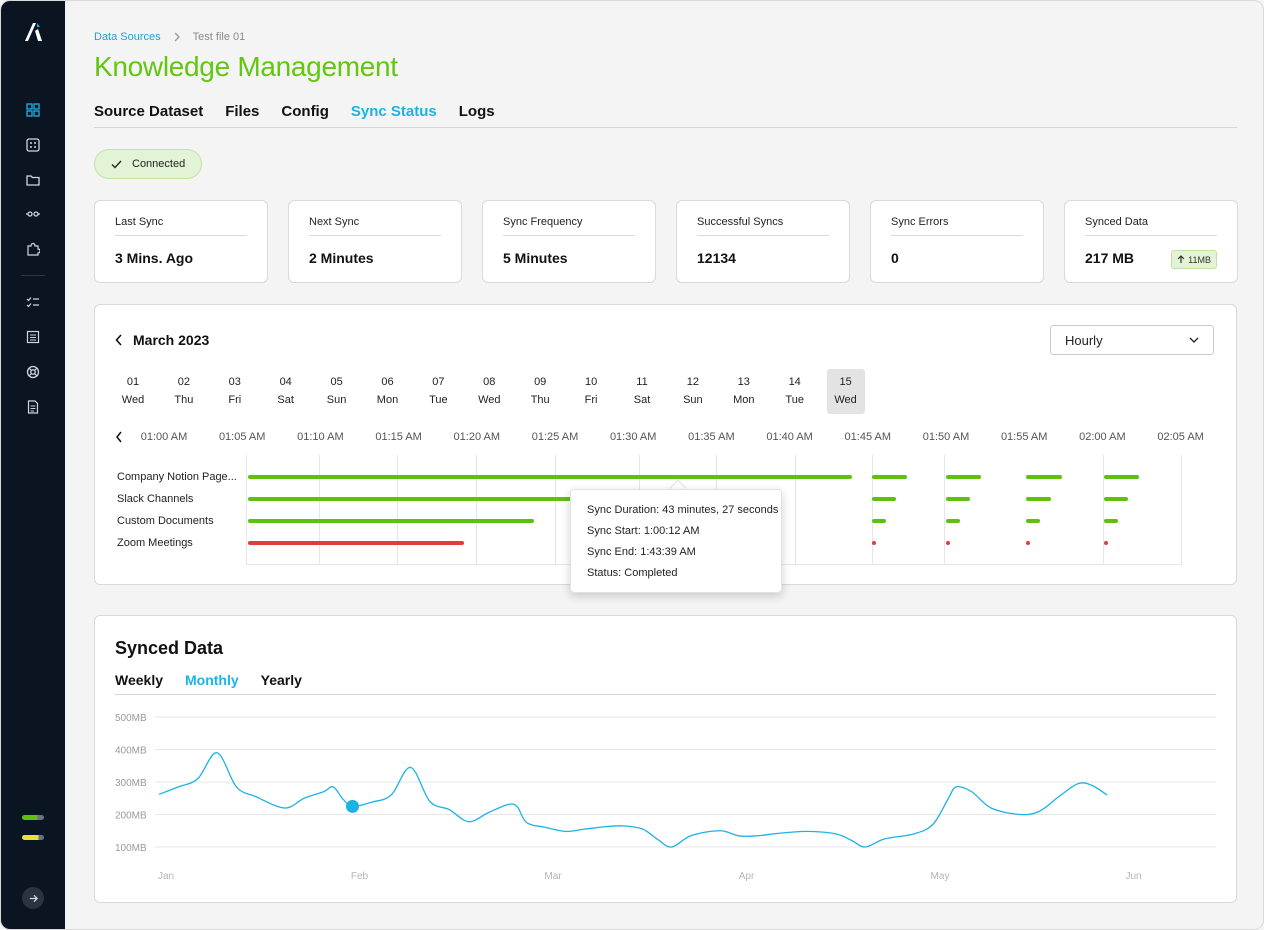  What do you see at coordinates (33, 249) in the screenshot?
I see `puzzle-icon` at bounding box center [33, 249].